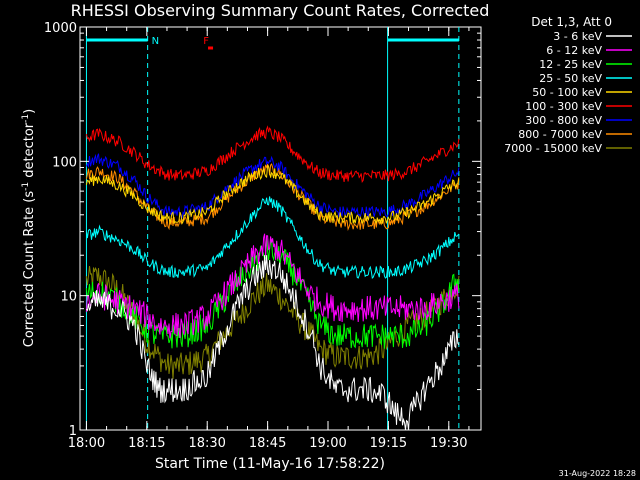  What do you see at coordinates (68, 297) in the screenshot?
I see `y-tick-label: 10` at bounding box center [68, 297].